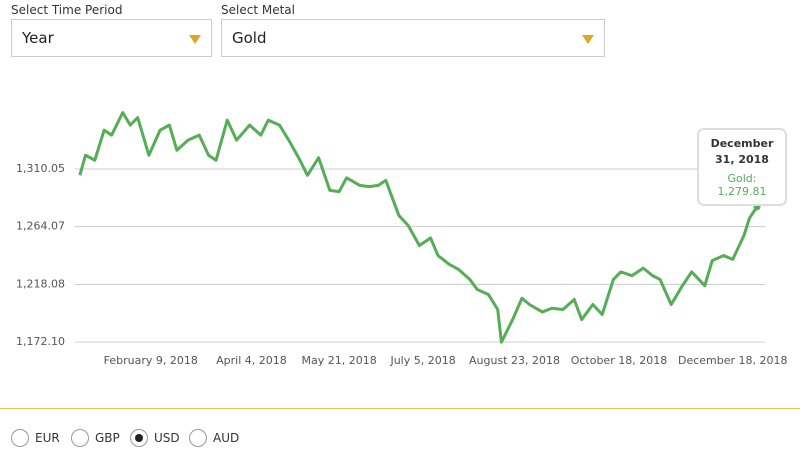 The width and height of the screenshot is (800, 455). I want to click on tooltip-title: December 31, 2018, so click(742, 151).